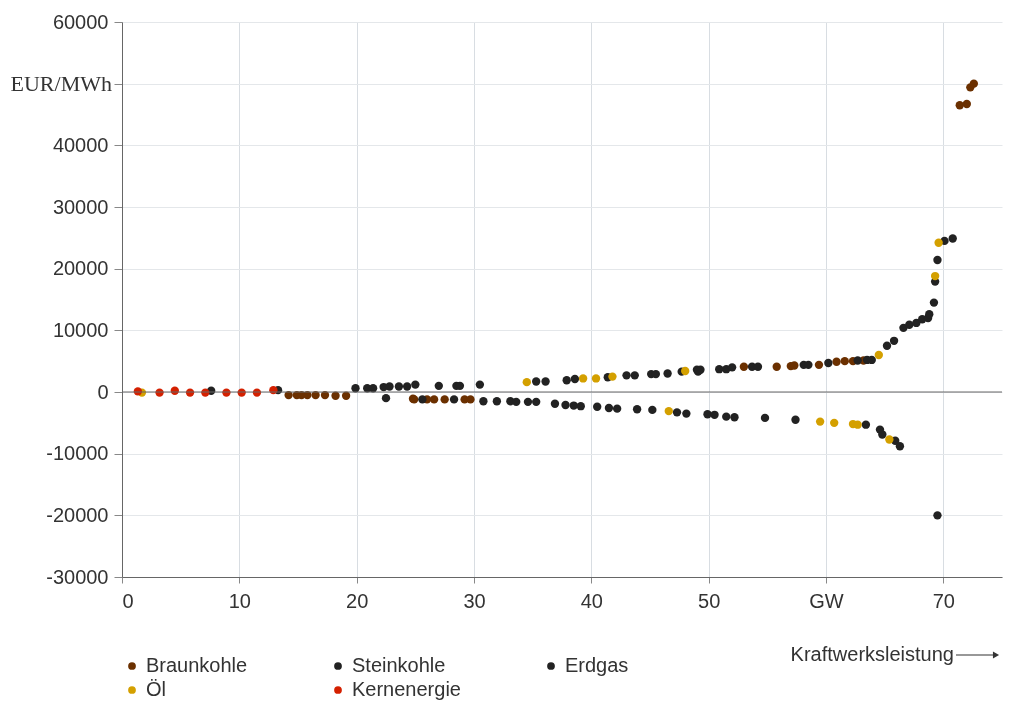 The image size is (1028, 703). What do you see at coordinates (77, 576) in the screenshot?
I see `y-tick-label: -30000` at bounding box center [77, 576].